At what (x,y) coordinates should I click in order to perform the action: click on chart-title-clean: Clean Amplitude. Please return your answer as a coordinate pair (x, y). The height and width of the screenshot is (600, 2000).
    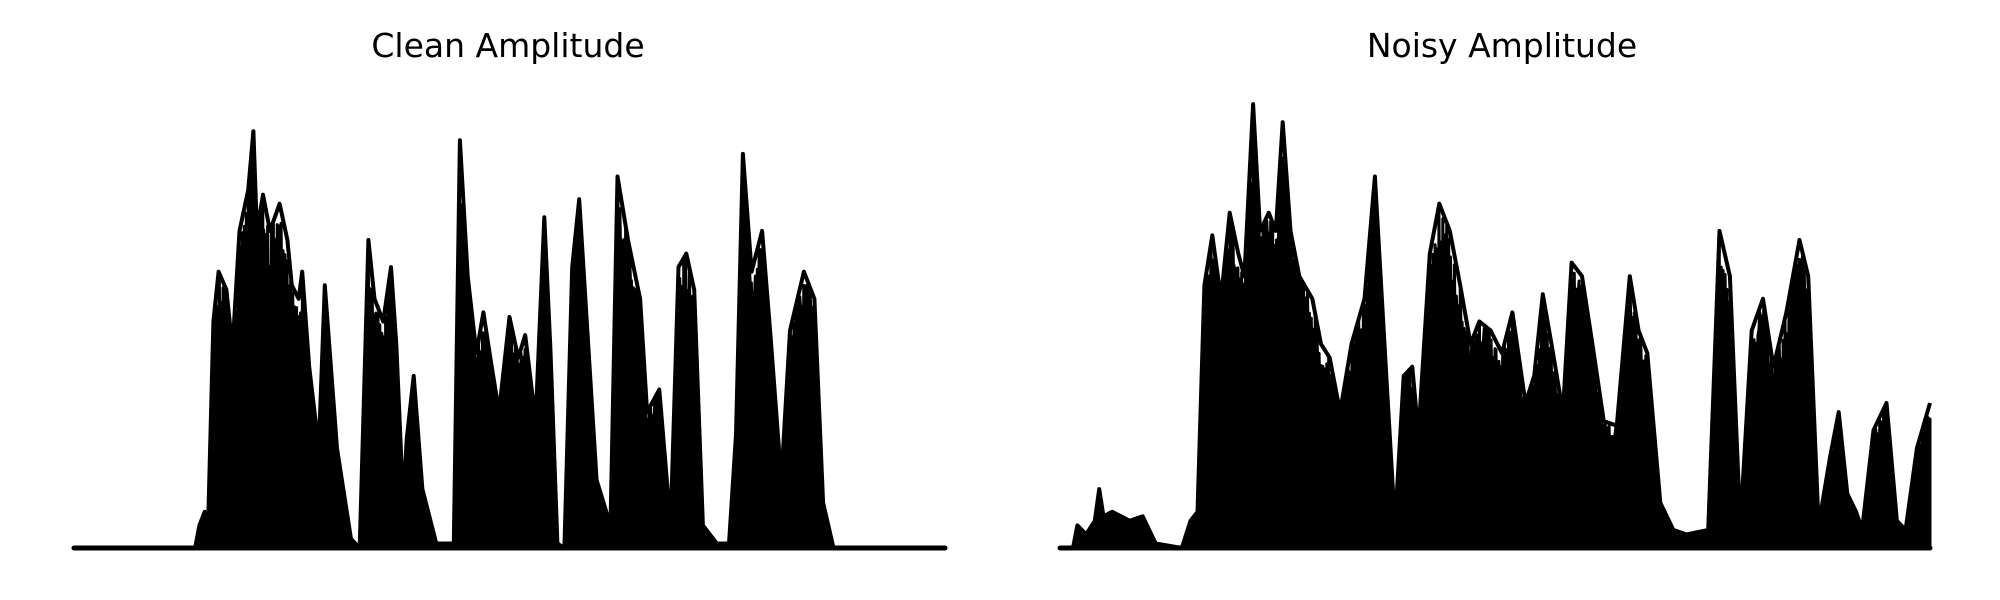
    Looking at the image, I should click on (508, 45).